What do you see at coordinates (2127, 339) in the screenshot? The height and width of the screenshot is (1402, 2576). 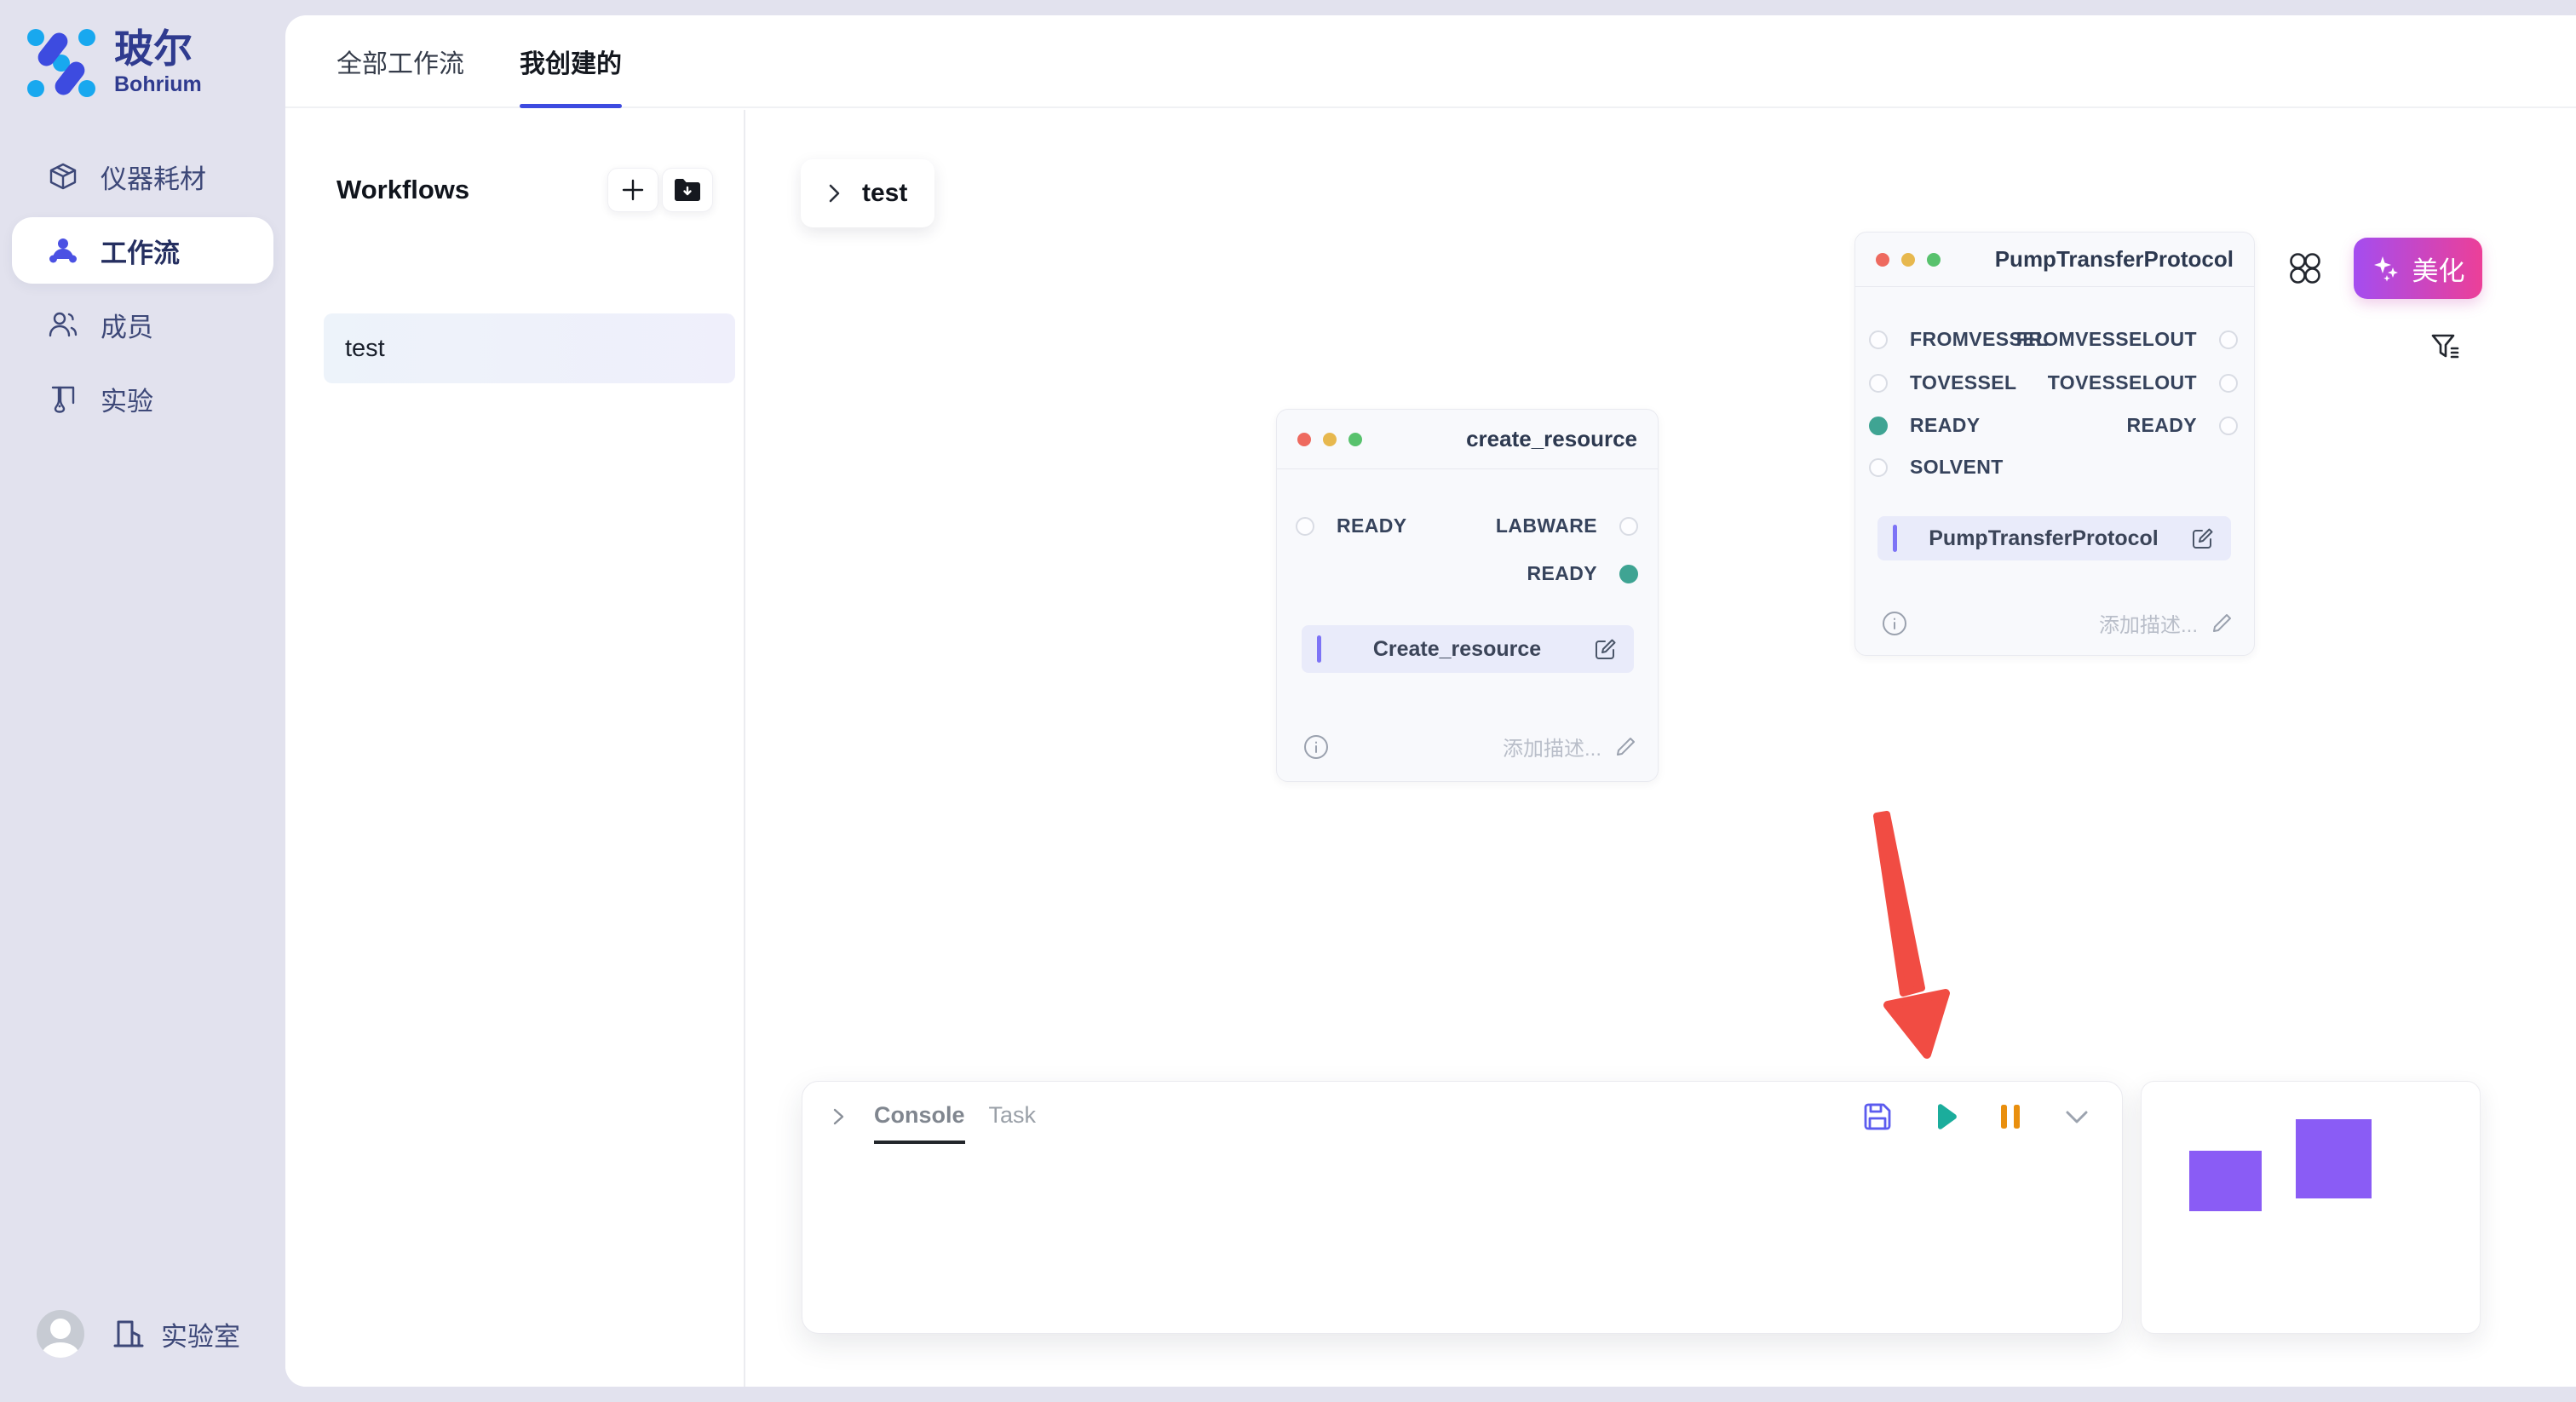 I see `port-fromvesselout: FROMVESSELOUT` at bounding box center [2127, 339].